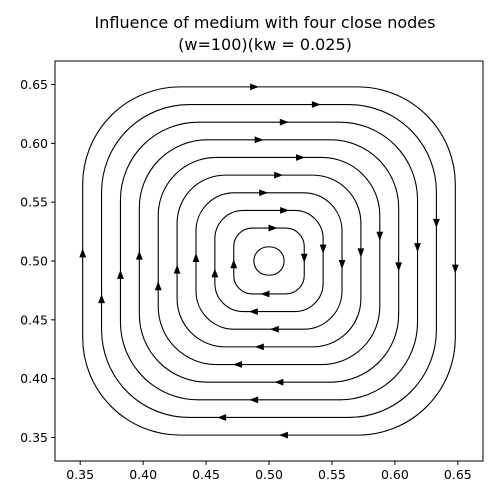  I want to click on streamline, so click(269, 261).